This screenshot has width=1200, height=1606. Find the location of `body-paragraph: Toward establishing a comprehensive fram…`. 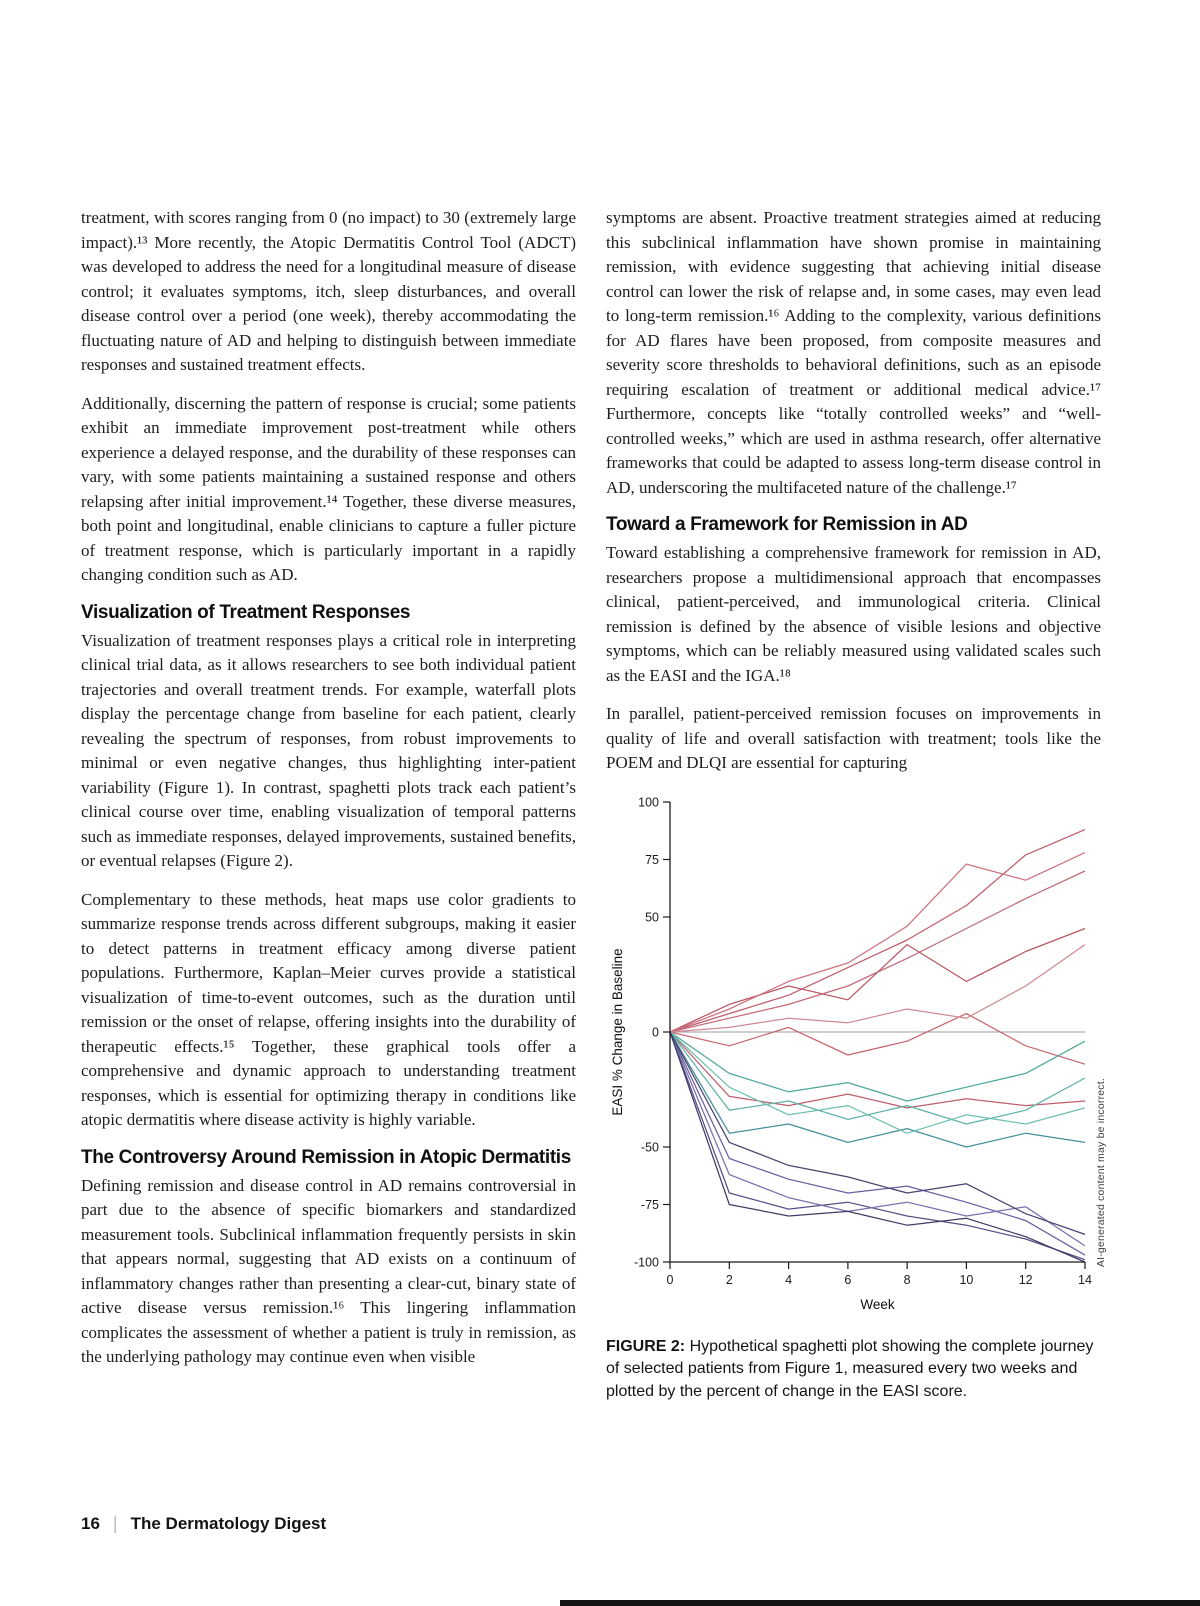

body-paragraph: Toward establishing a comprehensive fram… is located at coordinates (853, 614).